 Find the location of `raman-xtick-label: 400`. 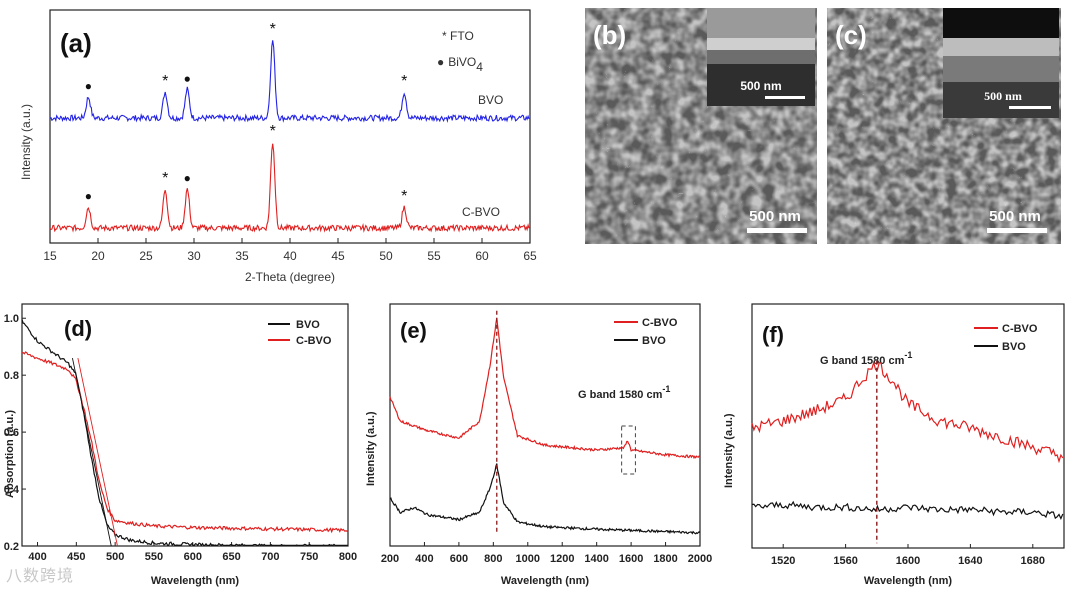

raman-xtick-label: 400 is located at coordinates (424, 559).